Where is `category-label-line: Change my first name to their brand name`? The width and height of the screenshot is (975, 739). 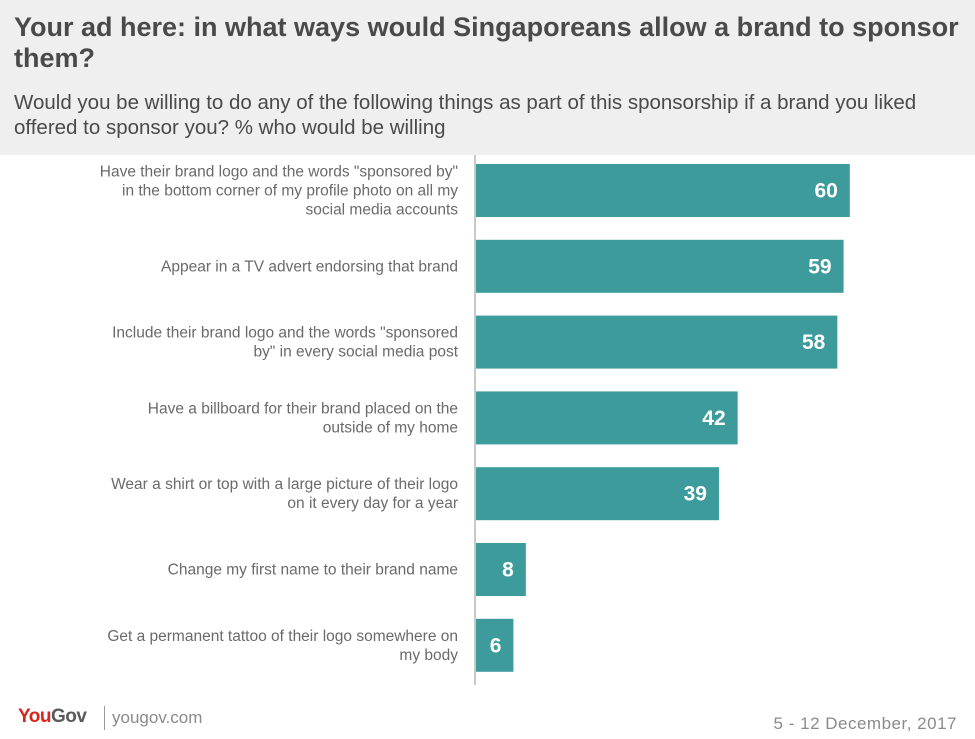
category-label-line: Change my first name to their brand name is located at coordinates (313, 570).